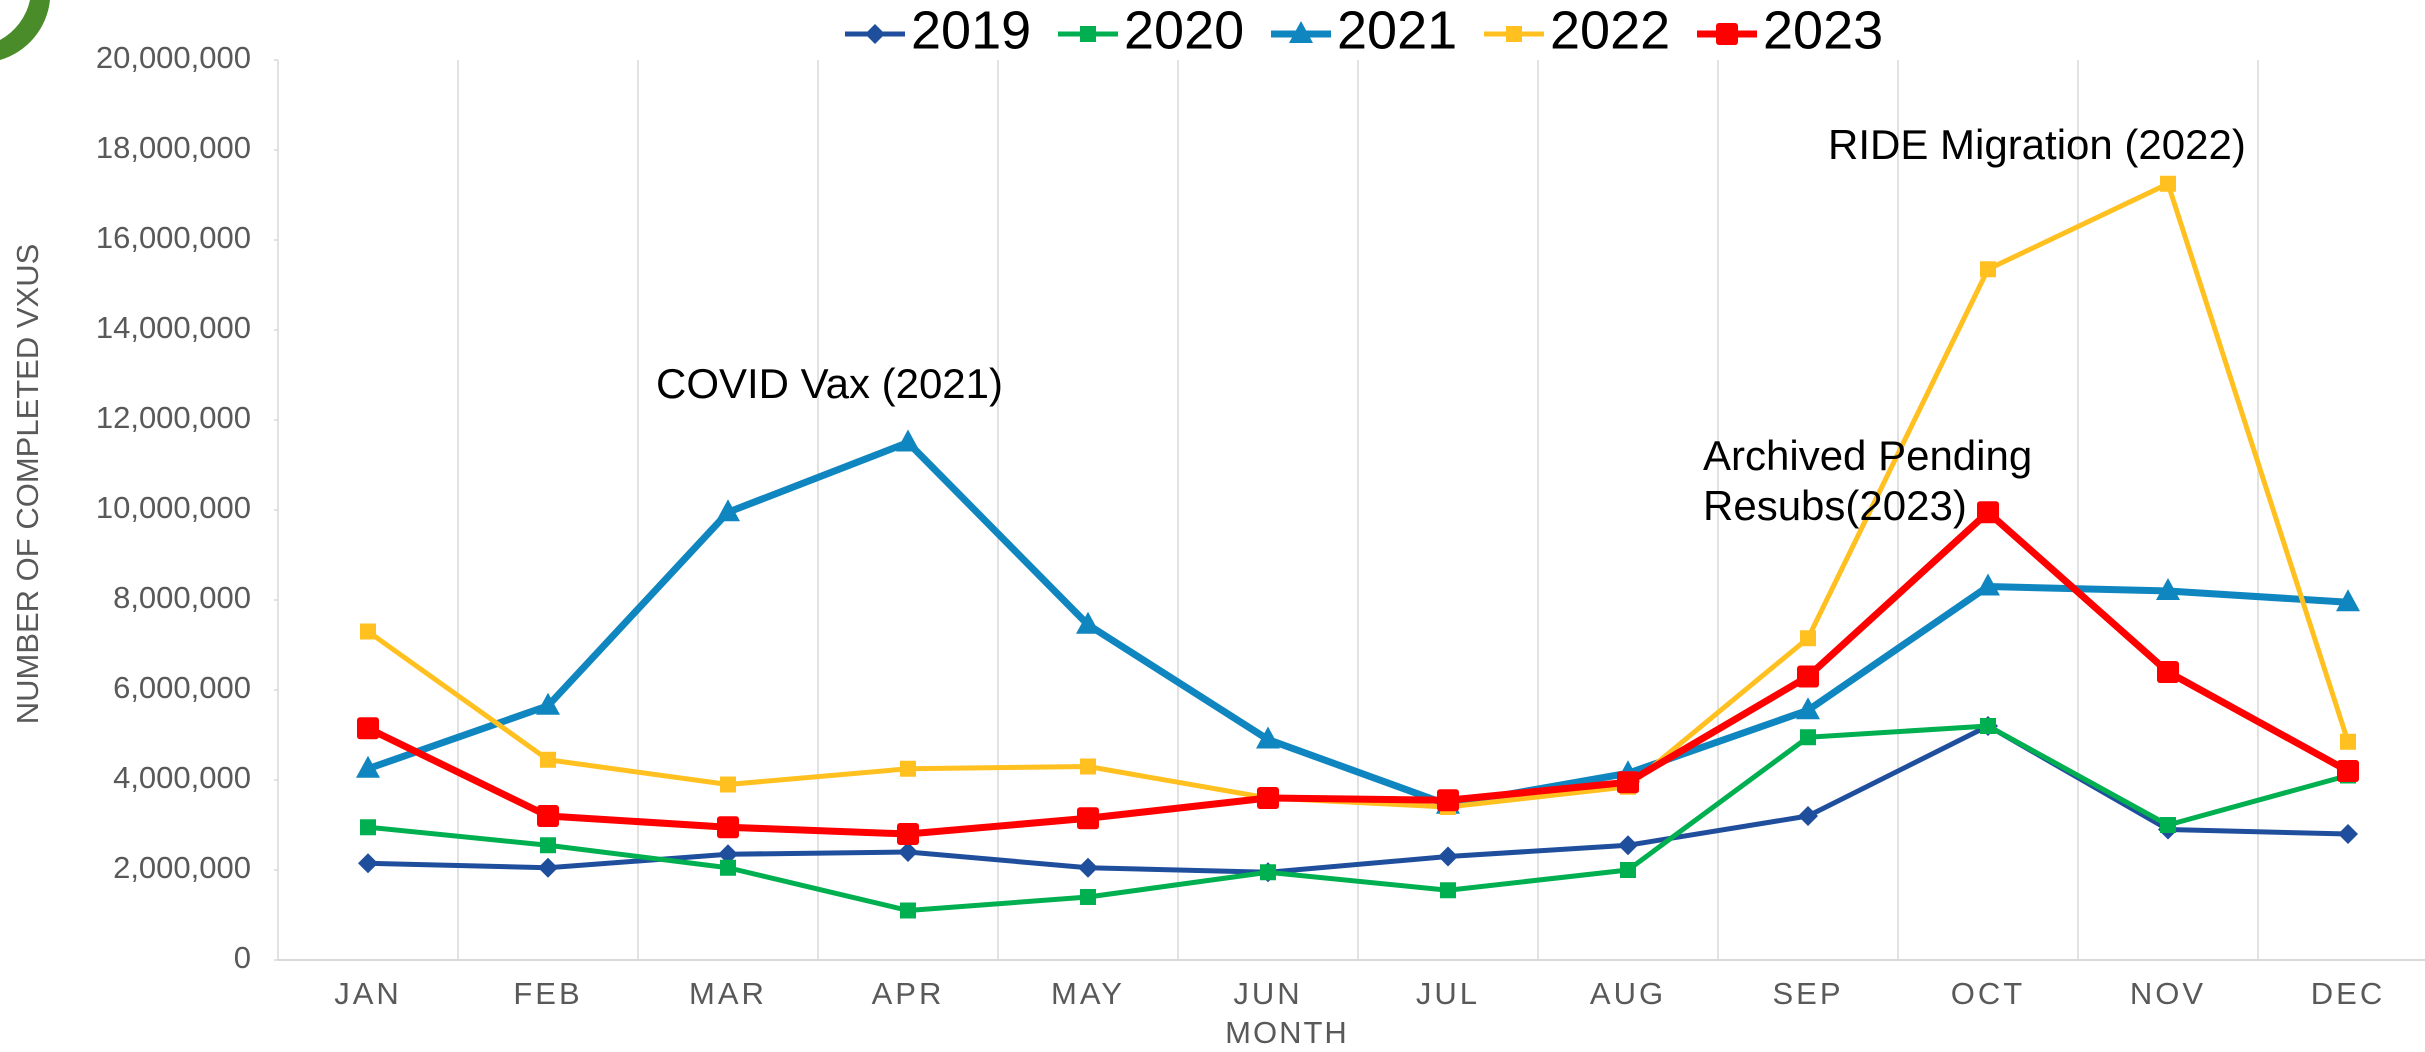  Describe the element at coordinates (1397, 30) in the screenshot. I see `legend-label: 2021` at that location.